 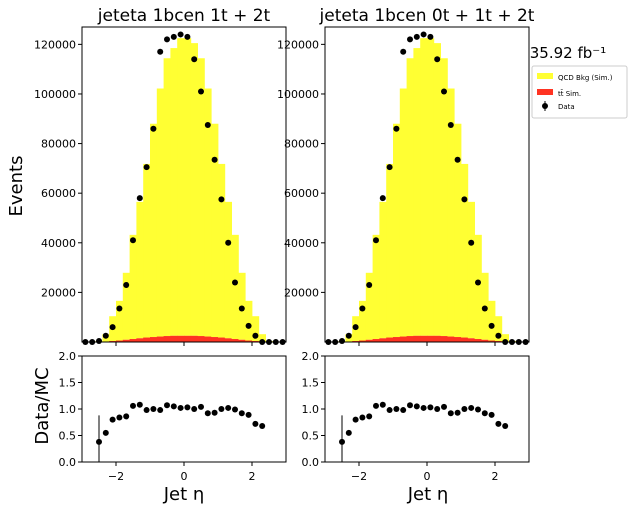 What do you see at coordinates (58, 243) in the screenshot?
I see `main-y-tick-label: 40000` at bounding box center [58, 243].